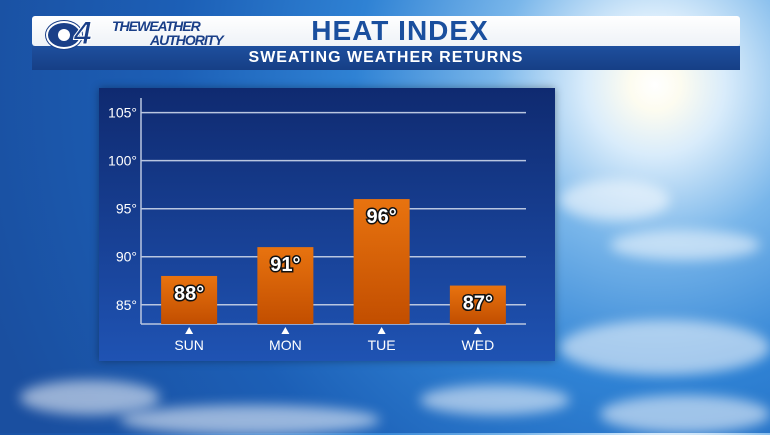  I want to click on cbs-eye-icon, so click(64, 35).